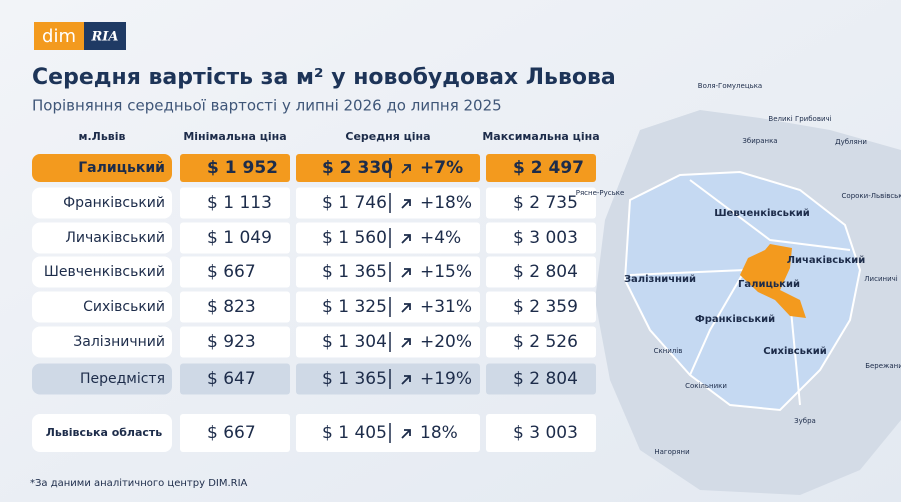 The image size is (901, 502). I want to click on map-label: Франківський, so click(735, 319).